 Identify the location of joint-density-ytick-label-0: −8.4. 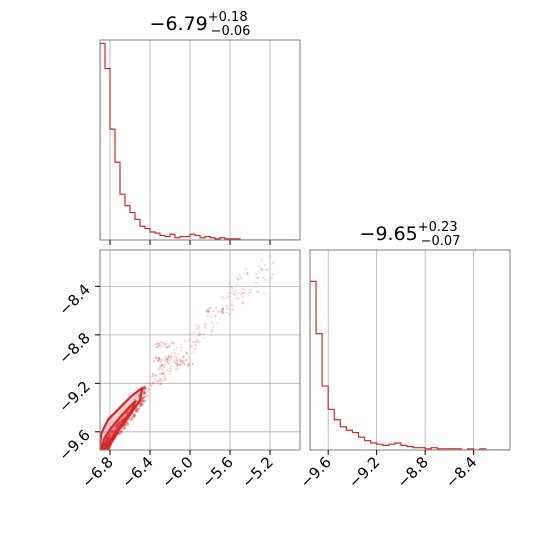
(74, 299).